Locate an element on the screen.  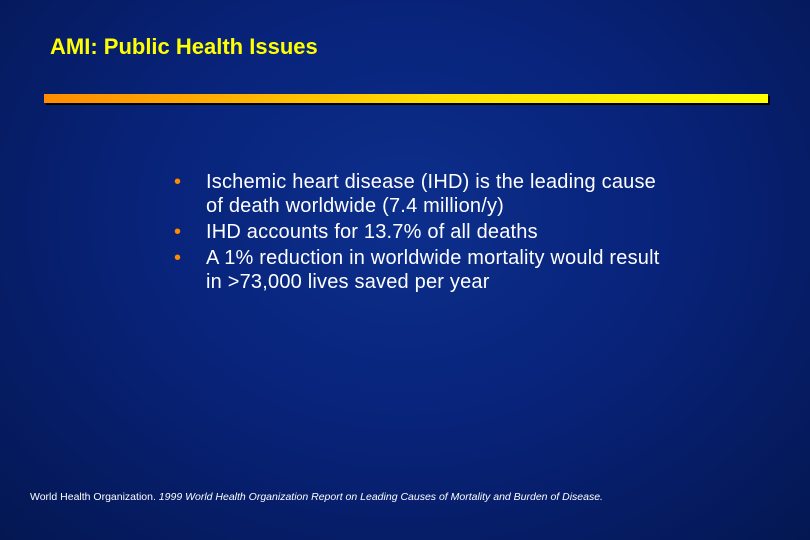
bullet-text: IHD accounts for 13.7% of all deaths is located at coordinates (372, 232).